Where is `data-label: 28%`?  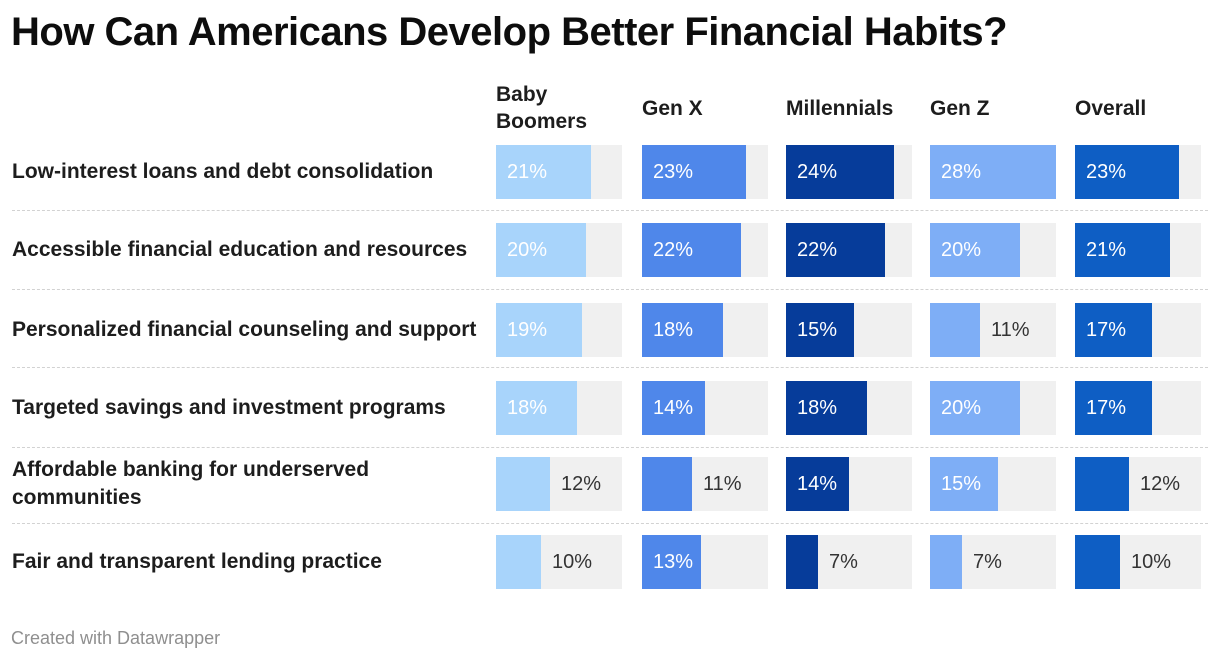 data-label: 28% is located at coordinates (961, 171).